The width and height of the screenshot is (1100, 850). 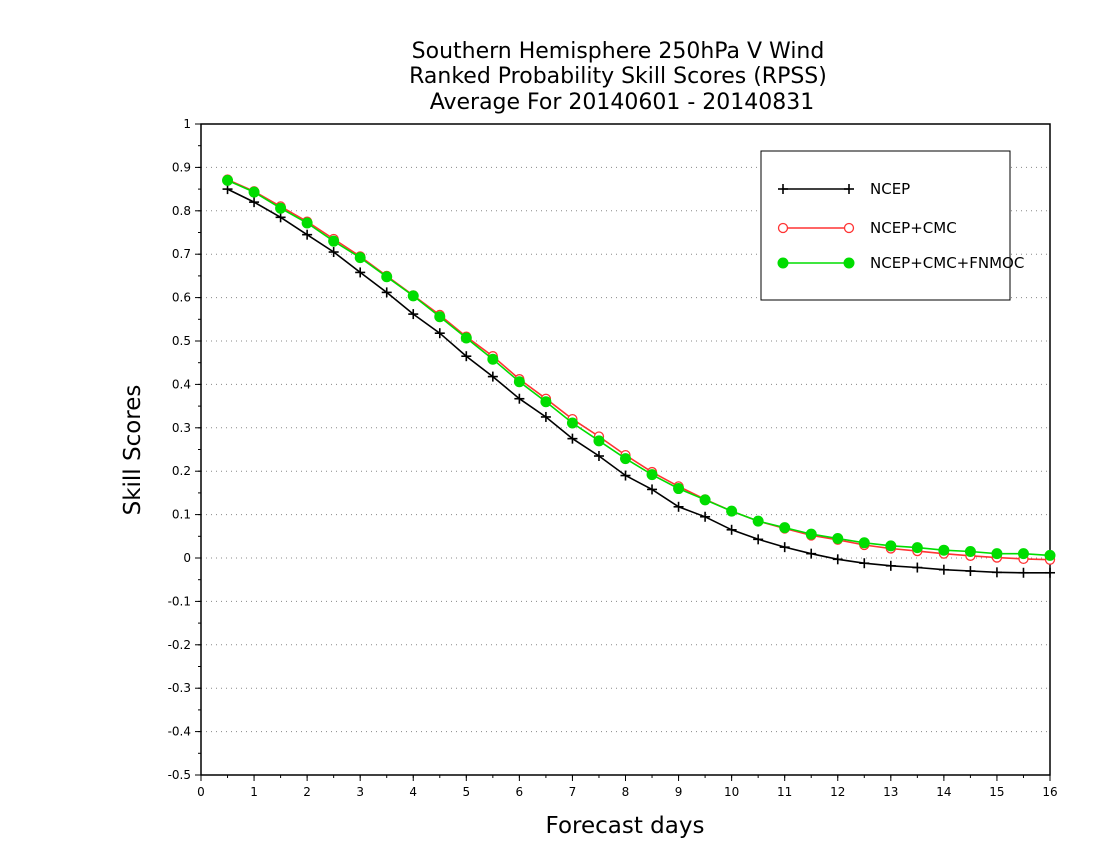 What do you see at coordinates (179, 775) in the screenshot?
I see `y-tick-label: -0.5` at bounding box center [179, 775].